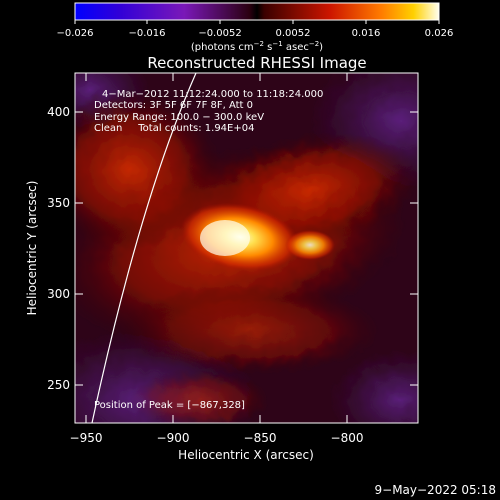 This screenshot has height=500, width=500. I want to click on x-tick-label: −800, so click(347, 438).